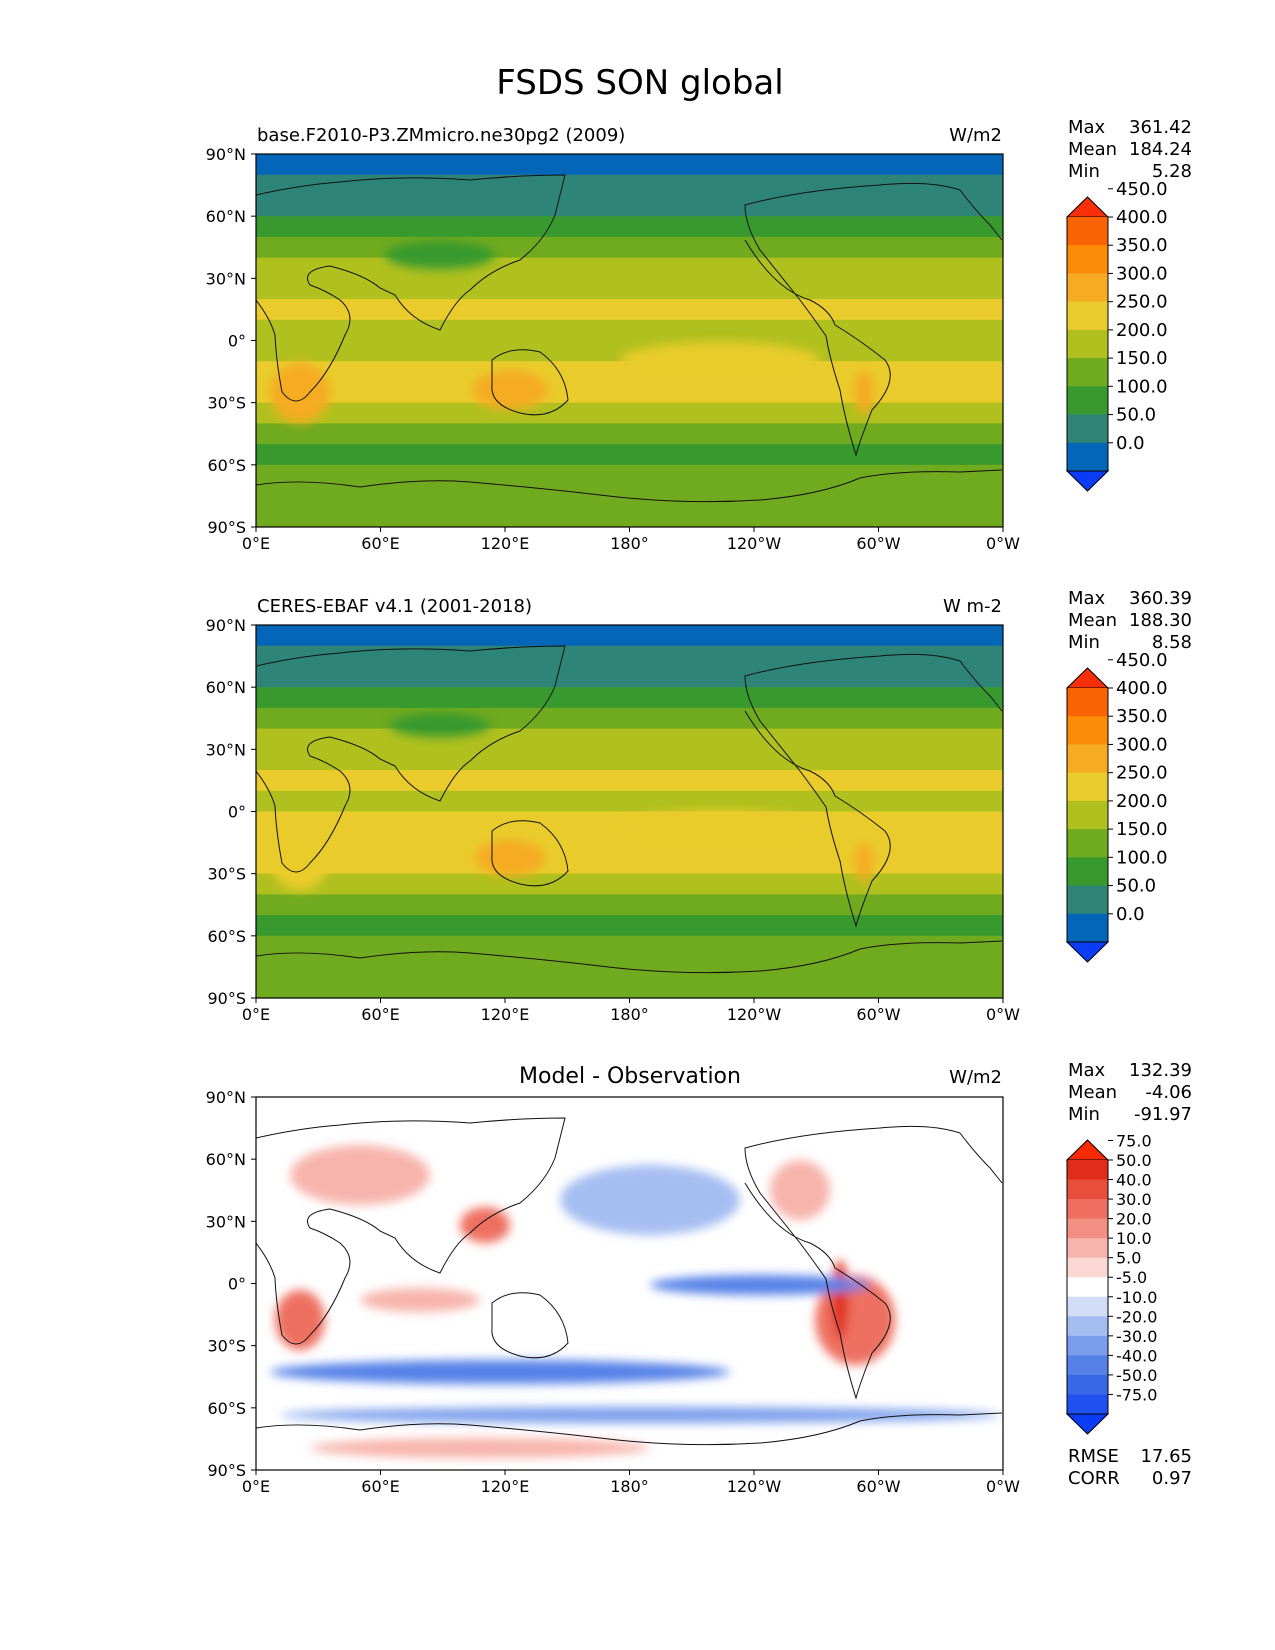 This screenshot has width=1275, height=1650. Describe the element at coordinates (1142, 330) in the screenshot. I see `colorbar-tick-label: 200.0` at that location.